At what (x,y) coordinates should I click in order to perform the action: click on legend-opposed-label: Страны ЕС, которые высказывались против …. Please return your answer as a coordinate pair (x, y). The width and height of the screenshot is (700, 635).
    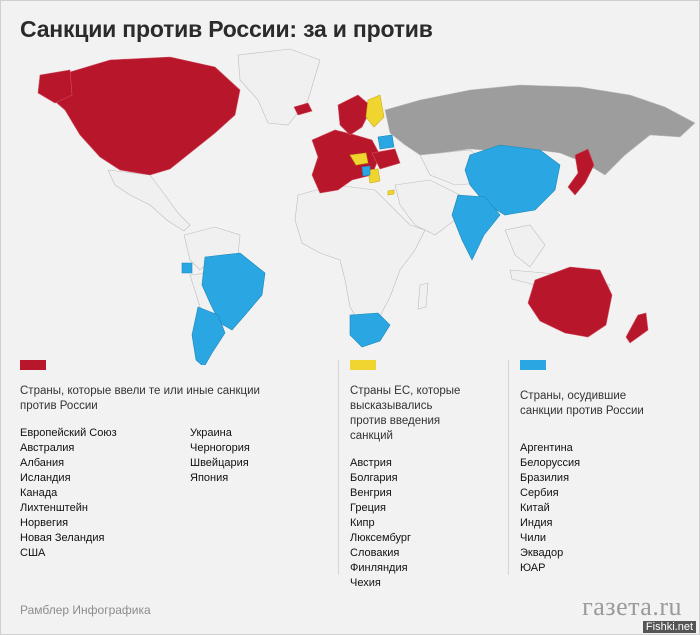
    Looking at the image, I should click on (405, 413).